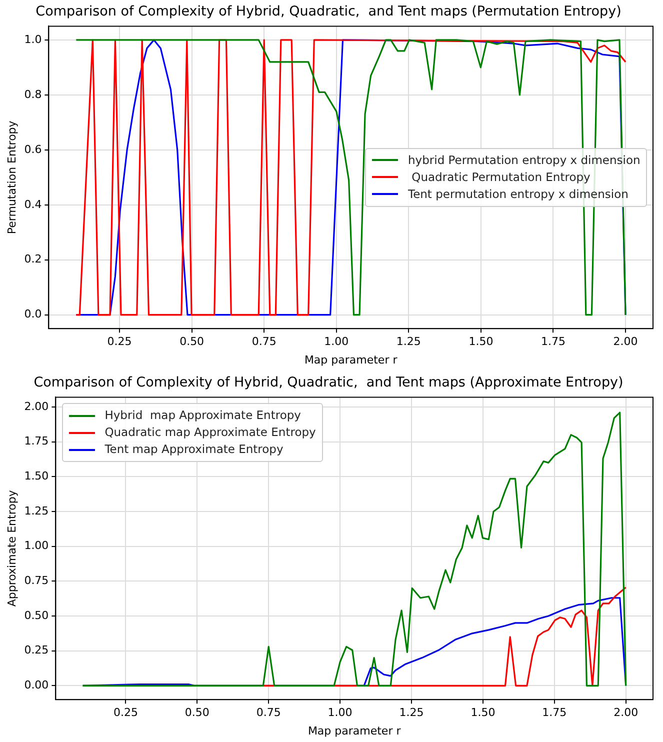 Image resolution: width=663 pixels, height=742 pixels. What do you see at coordinates (33, 204) in the screenshot?
I see `y-tick-label: 0.4` at bounding box center [33, 204].